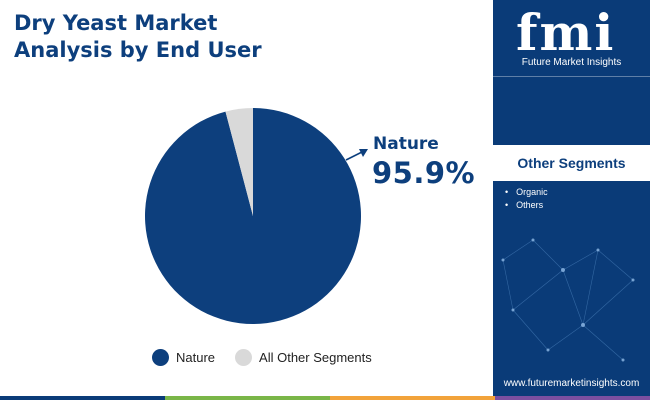 This screenshot has width=650, height=400. Describe the element at coordinates (526, 192) in the screenshot. I see `segment-item-organic: Organic` at that location.